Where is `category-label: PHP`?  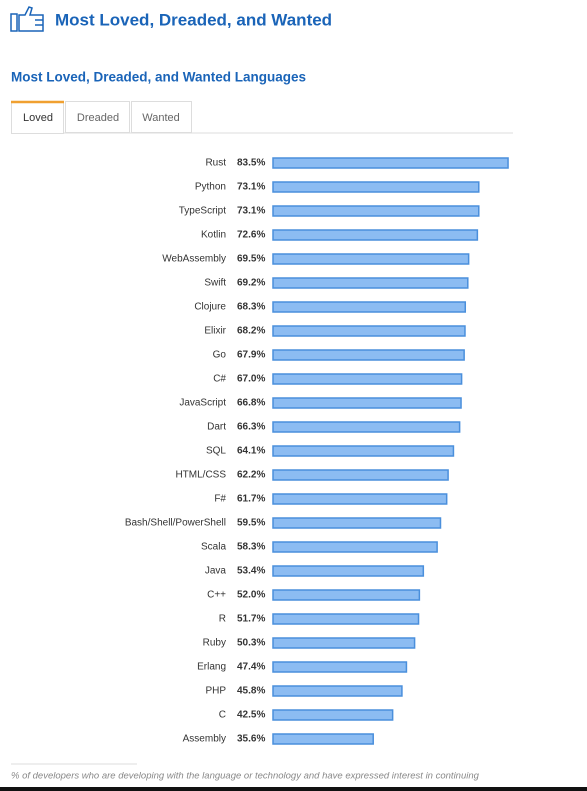 category-label: PHP is located at coordinates (215, 691).